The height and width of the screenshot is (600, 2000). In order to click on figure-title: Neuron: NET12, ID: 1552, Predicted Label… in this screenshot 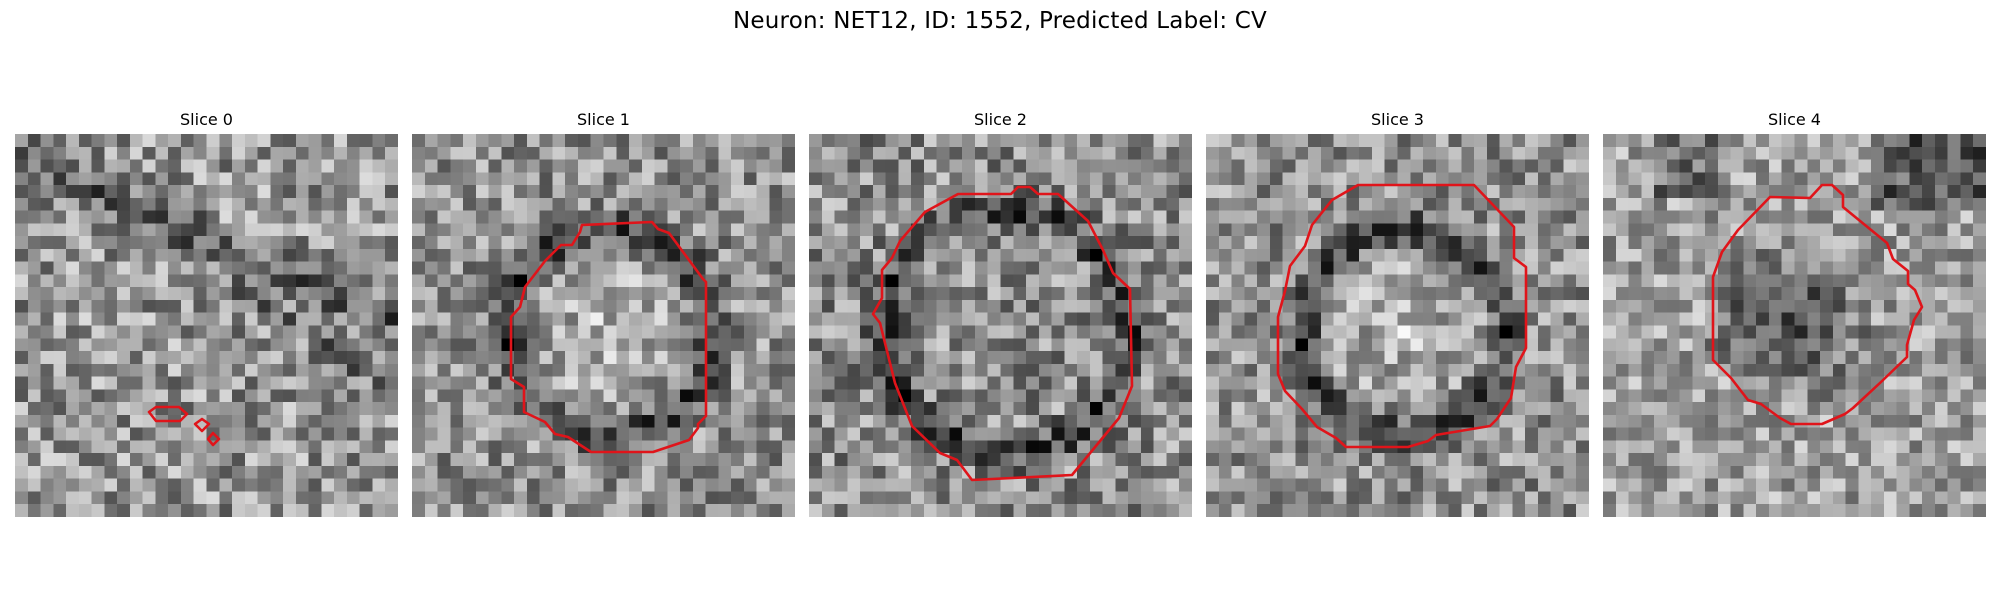, I will do `click(1000, 21)`.